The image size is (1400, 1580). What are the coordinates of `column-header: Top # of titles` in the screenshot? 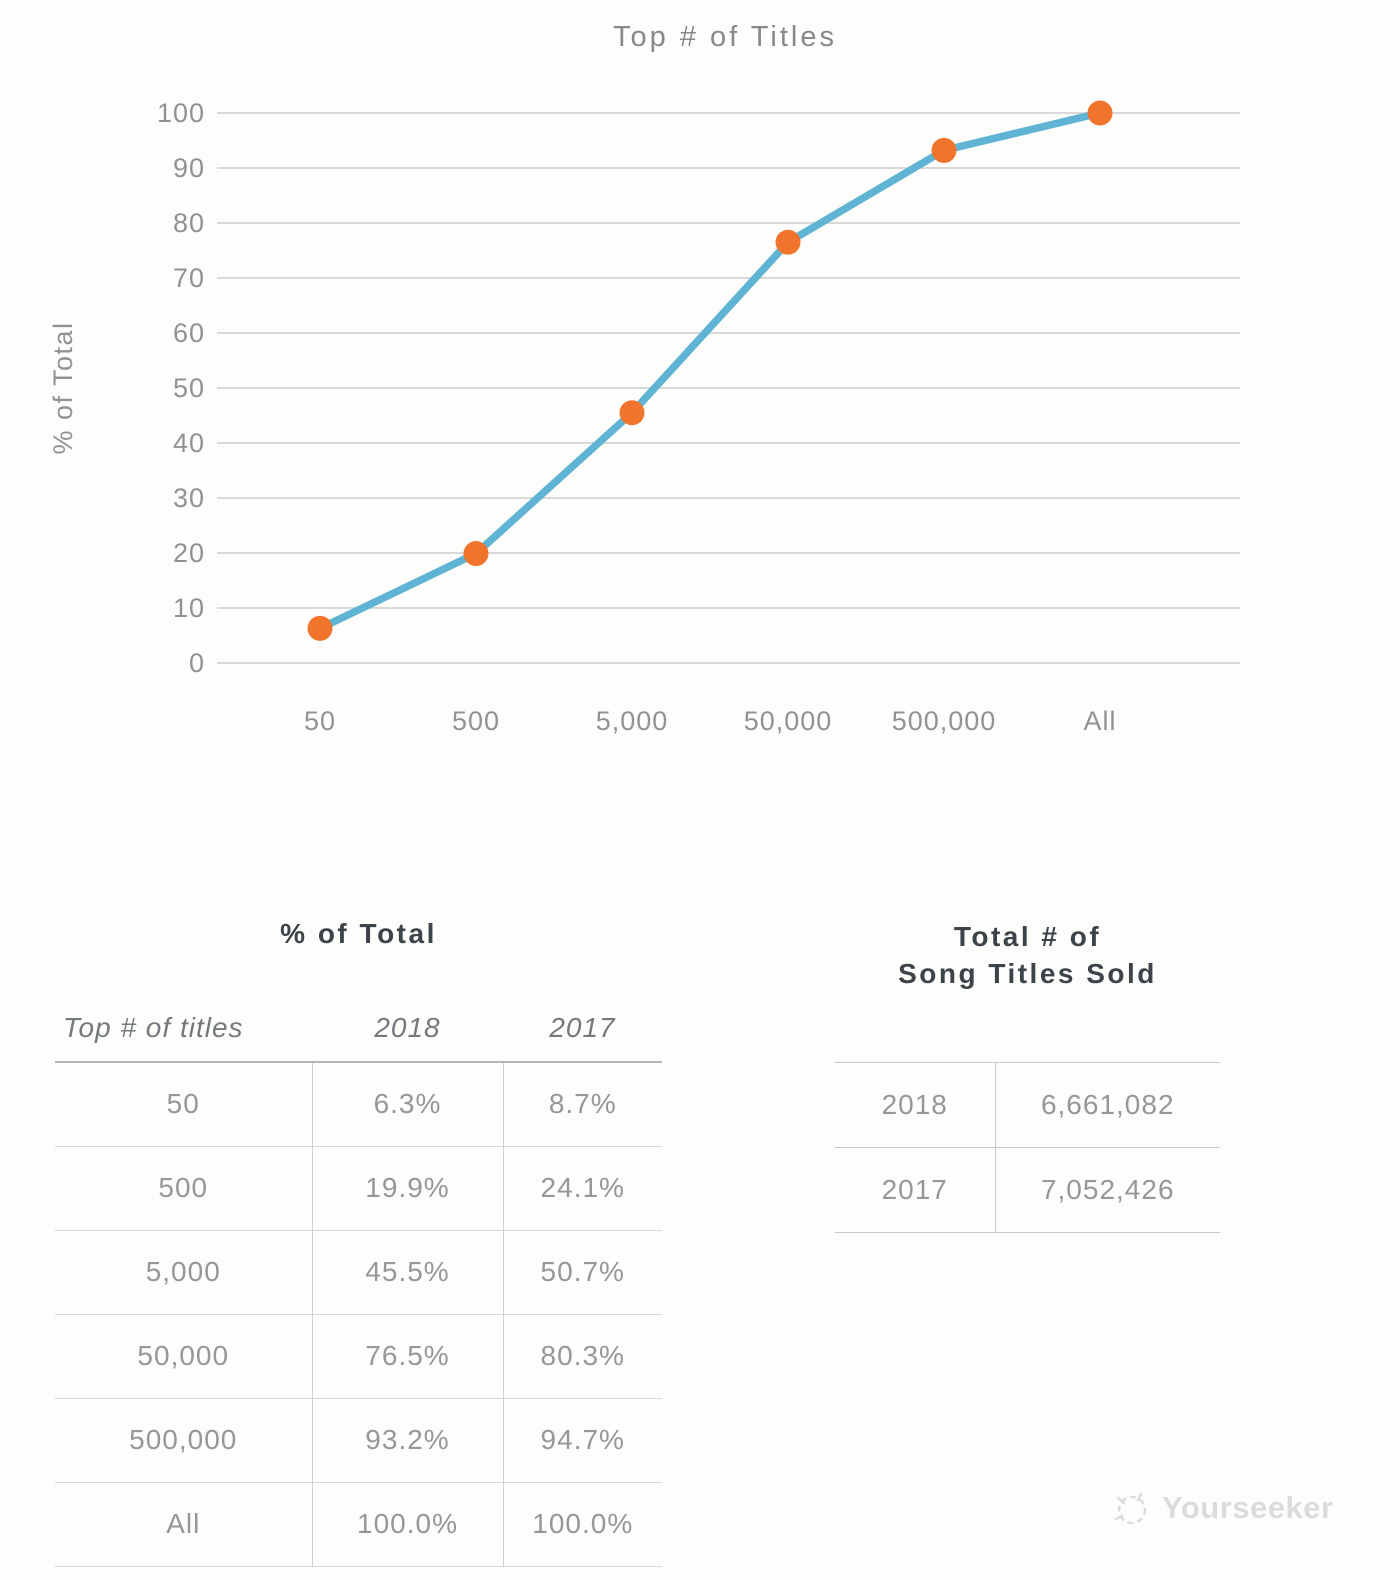 It's located at (183, 1029).